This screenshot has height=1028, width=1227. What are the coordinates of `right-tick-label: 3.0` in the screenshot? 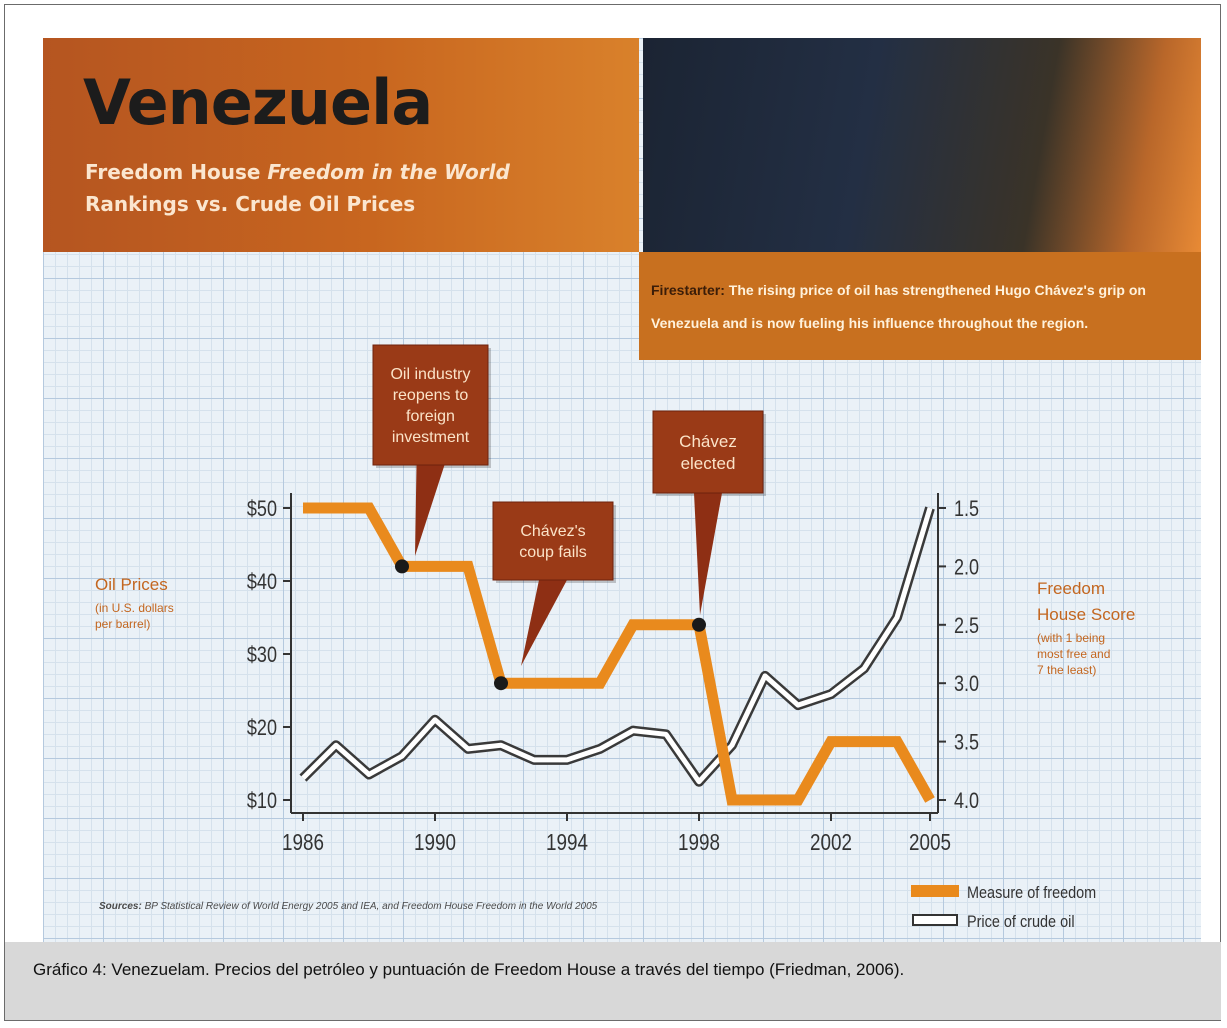 It's located at (966, 685).